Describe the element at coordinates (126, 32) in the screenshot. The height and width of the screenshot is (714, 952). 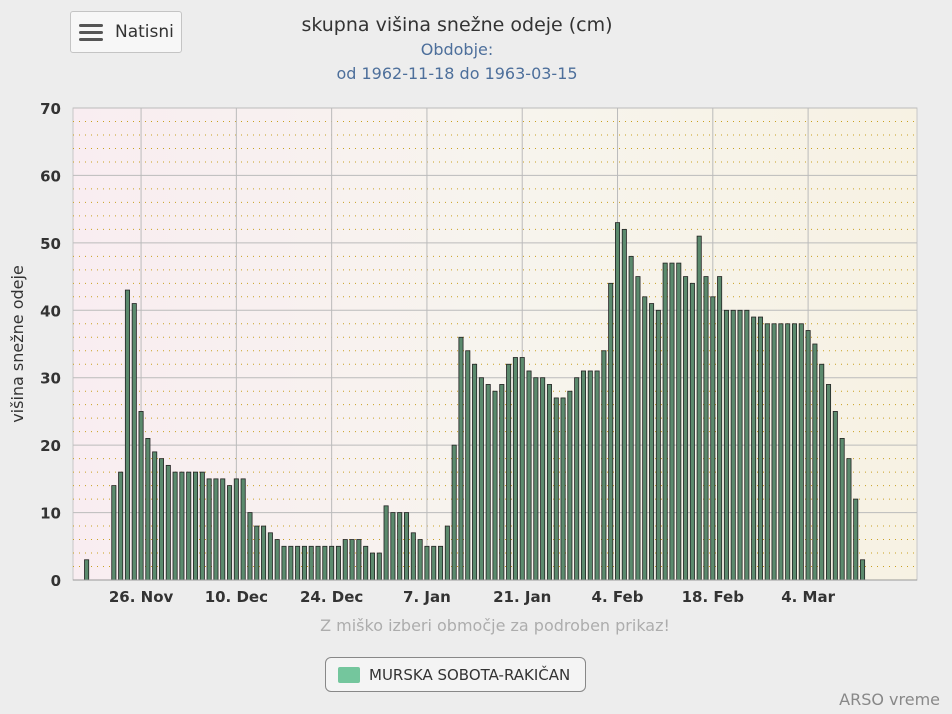
I see `print-menu-button: Natisni` at that location.